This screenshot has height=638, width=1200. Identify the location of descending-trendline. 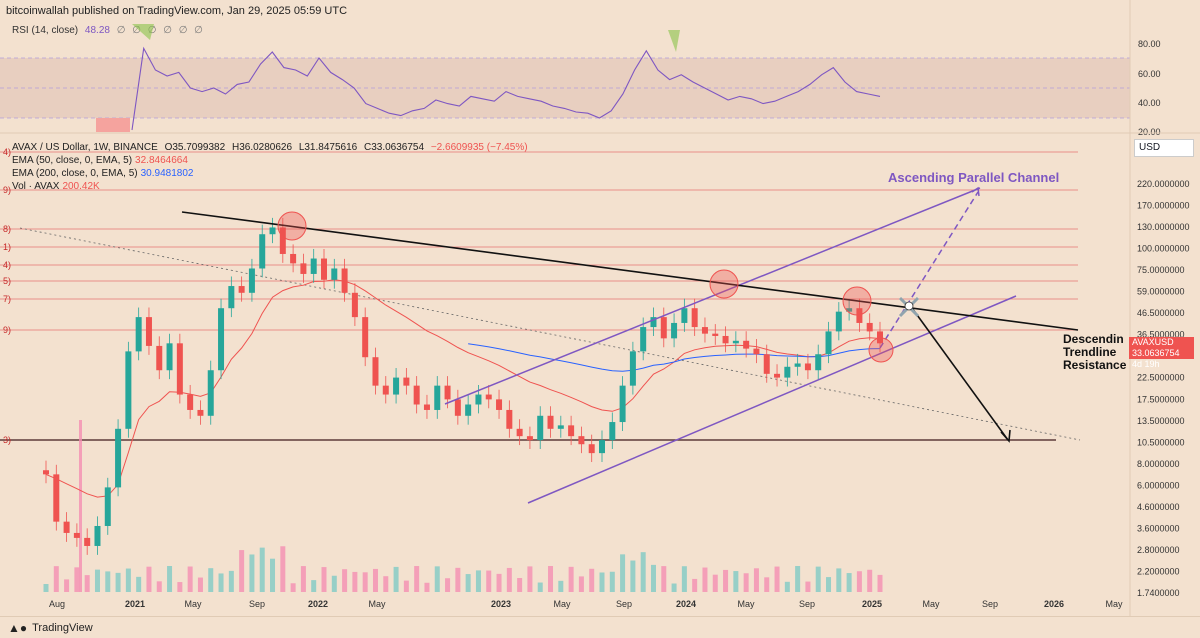
(630, 271).